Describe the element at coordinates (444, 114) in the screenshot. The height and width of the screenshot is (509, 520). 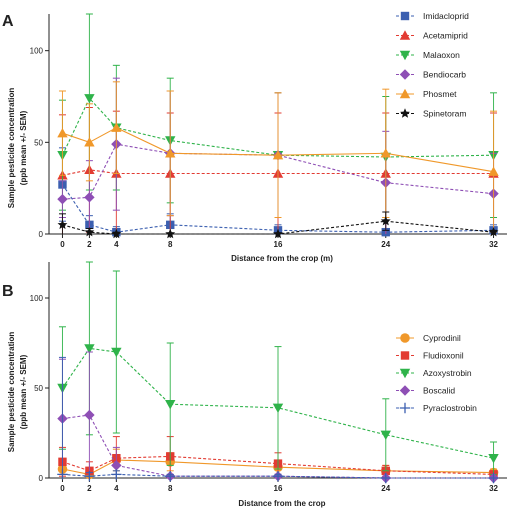
I see `legend-label: Spinetoram` at that location.